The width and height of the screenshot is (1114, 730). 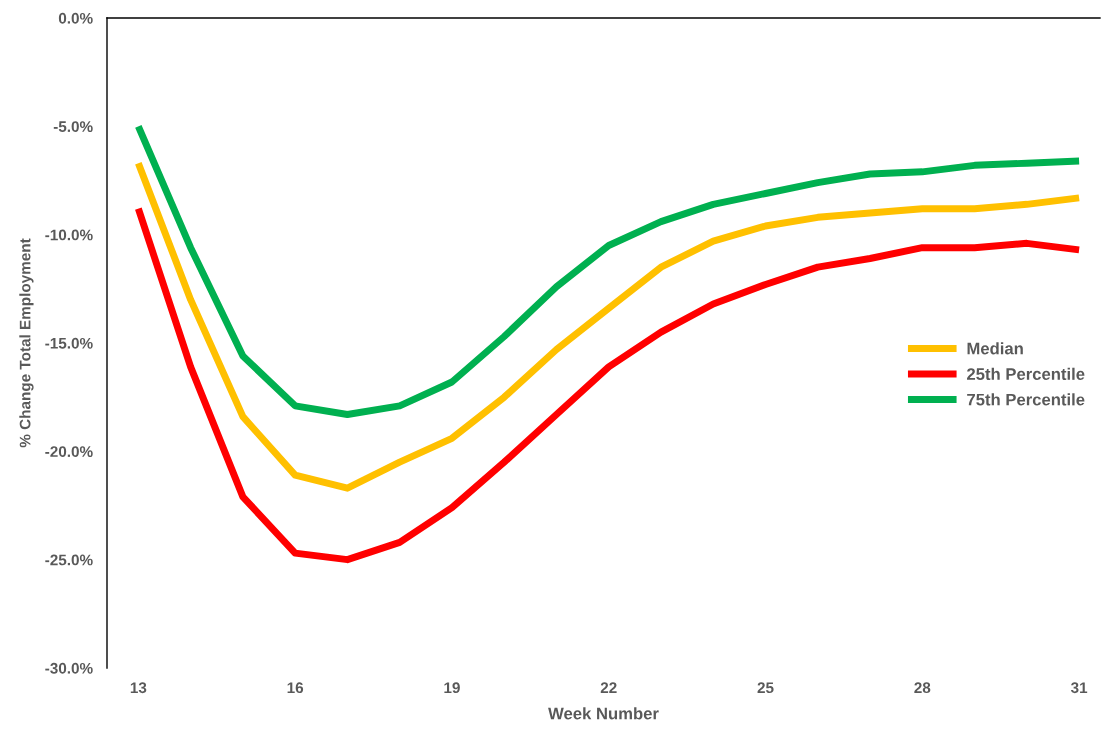 I want to click on y-tick-label: -30.0%, so click(x=69, y=668).